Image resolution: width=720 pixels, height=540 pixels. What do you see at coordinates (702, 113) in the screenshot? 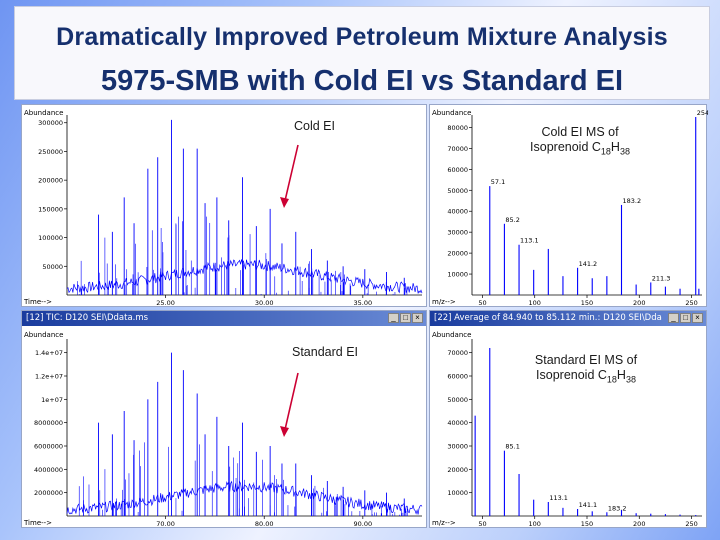
I see `ms-peak-label: 254.3` at bounding box center [702, 113].